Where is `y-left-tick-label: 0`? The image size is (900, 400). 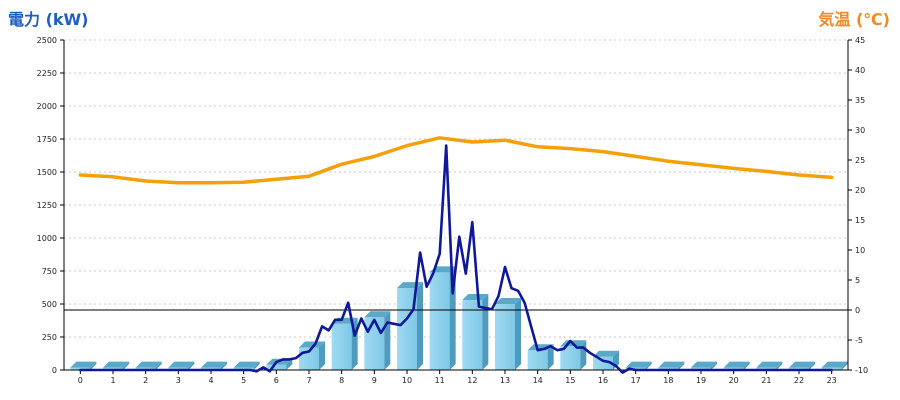
y-left-tick-label: 0 is located at coordinates (54, 370).